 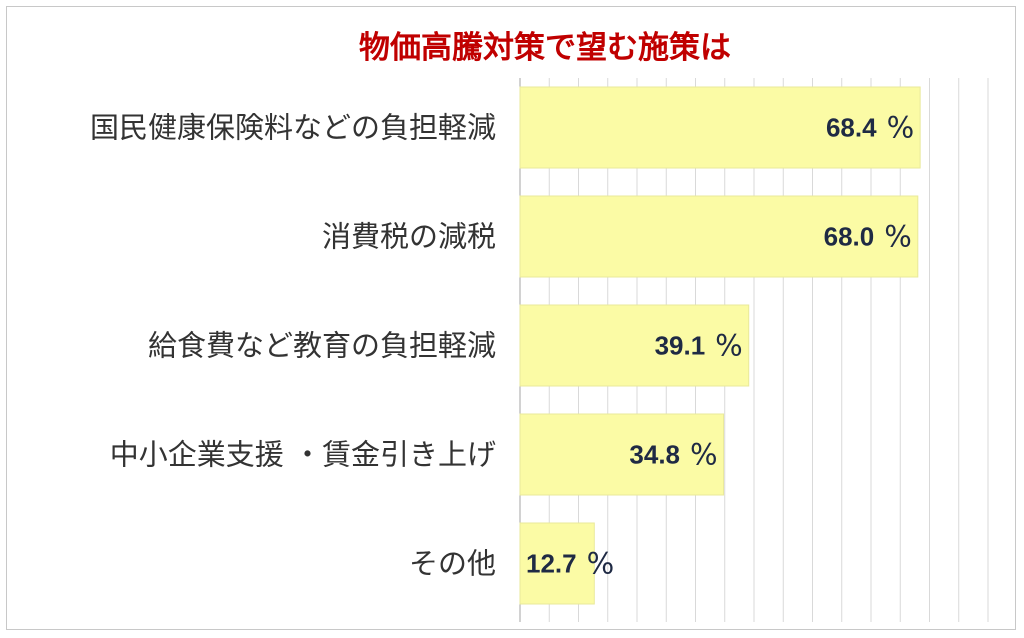 I want to click on chart-title: 物価高騰対策で望む施策は, so click(x=545, y=48).